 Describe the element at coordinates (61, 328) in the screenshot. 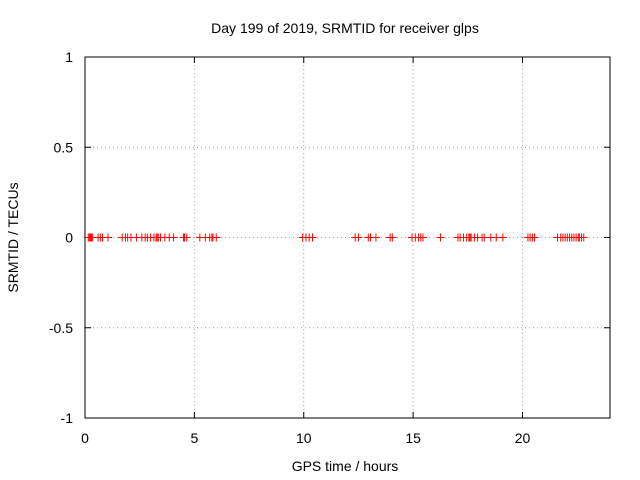

I see `y-tick-label: -0.5` at that location.